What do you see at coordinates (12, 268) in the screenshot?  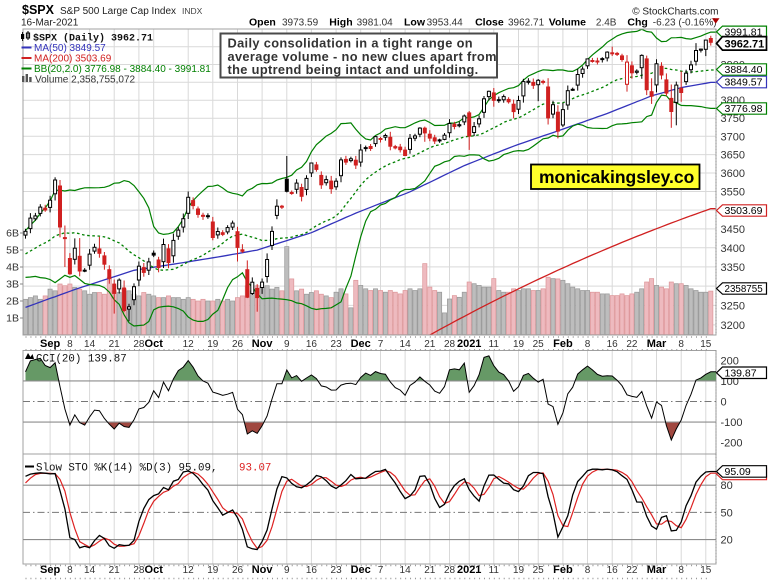 I see `svg-text: 4B` at bounding box center [12, 268].